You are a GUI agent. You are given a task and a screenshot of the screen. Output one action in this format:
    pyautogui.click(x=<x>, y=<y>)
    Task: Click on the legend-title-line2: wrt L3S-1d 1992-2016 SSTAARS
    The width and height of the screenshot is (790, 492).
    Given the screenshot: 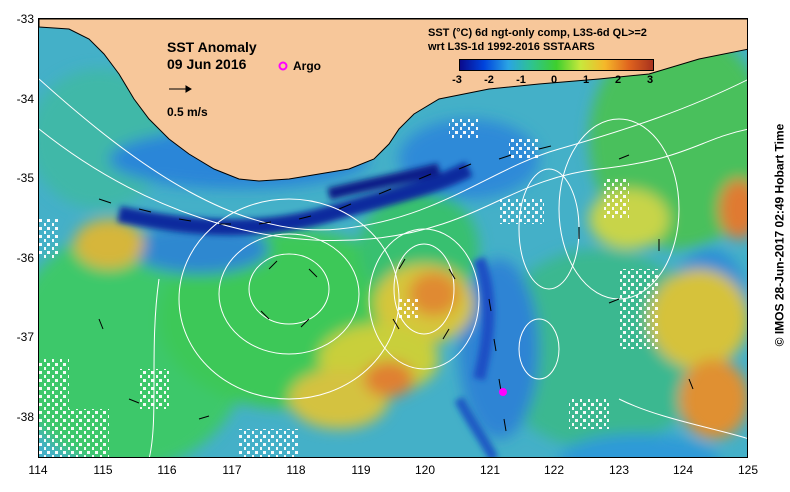 What is the action you would take?
    pyautogui.click(x=511, y=47)
    